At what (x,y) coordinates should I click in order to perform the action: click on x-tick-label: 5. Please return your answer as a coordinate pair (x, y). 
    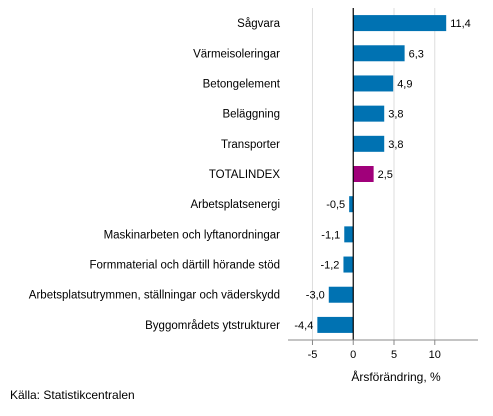
    Looking at the image, I should click on (394, 355).